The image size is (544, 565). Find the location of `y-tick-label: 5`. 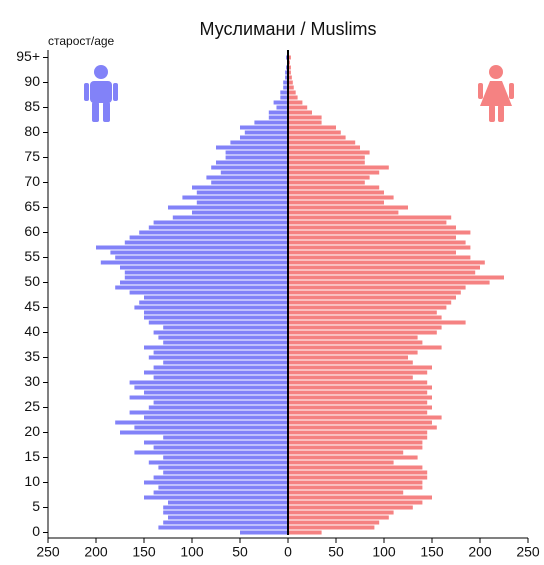

y-tick-label: 5 is located at coordinates (36, 506).